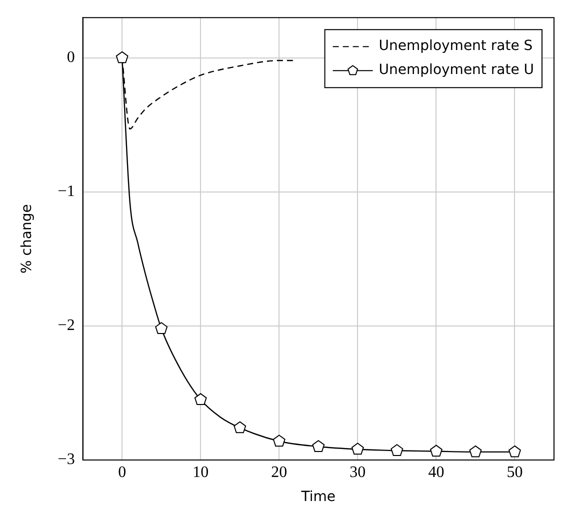 Image resolution: width=569 pixels, height=510 pixels. I want to click on x-tick-label: 20, so click(279, 472).